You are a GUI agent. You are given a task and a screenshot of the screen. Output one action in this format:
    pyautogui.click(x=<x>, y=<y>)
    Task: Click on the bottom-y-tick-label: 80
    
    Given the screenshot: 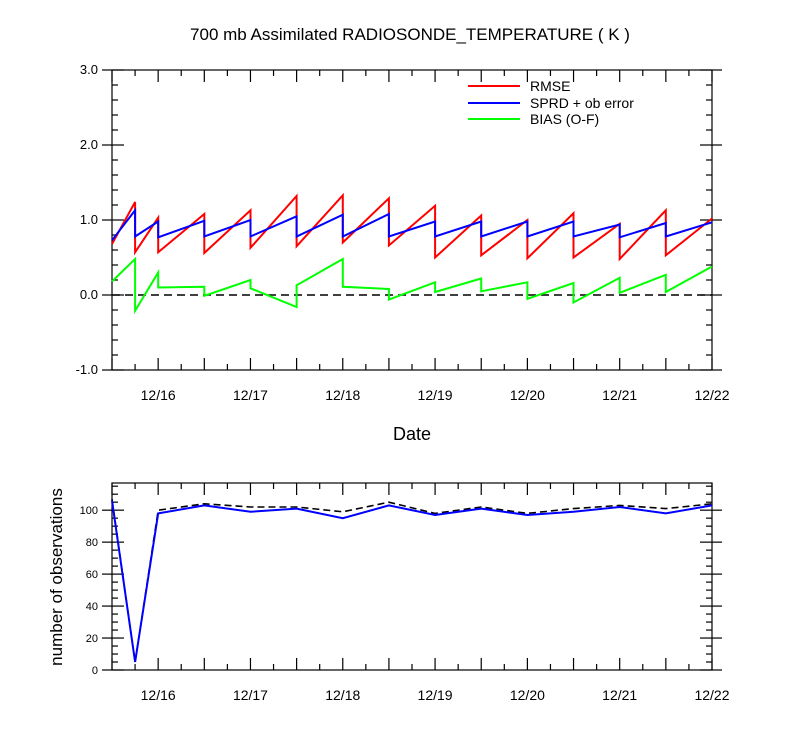 What is the action you would take?
    pyautogui.click(x=92, y=543)
    